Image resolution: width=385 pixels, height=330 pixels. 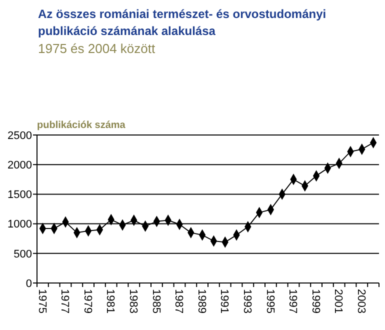 I want to click on y-tick-label: 1500, so click(x=20, y=195).